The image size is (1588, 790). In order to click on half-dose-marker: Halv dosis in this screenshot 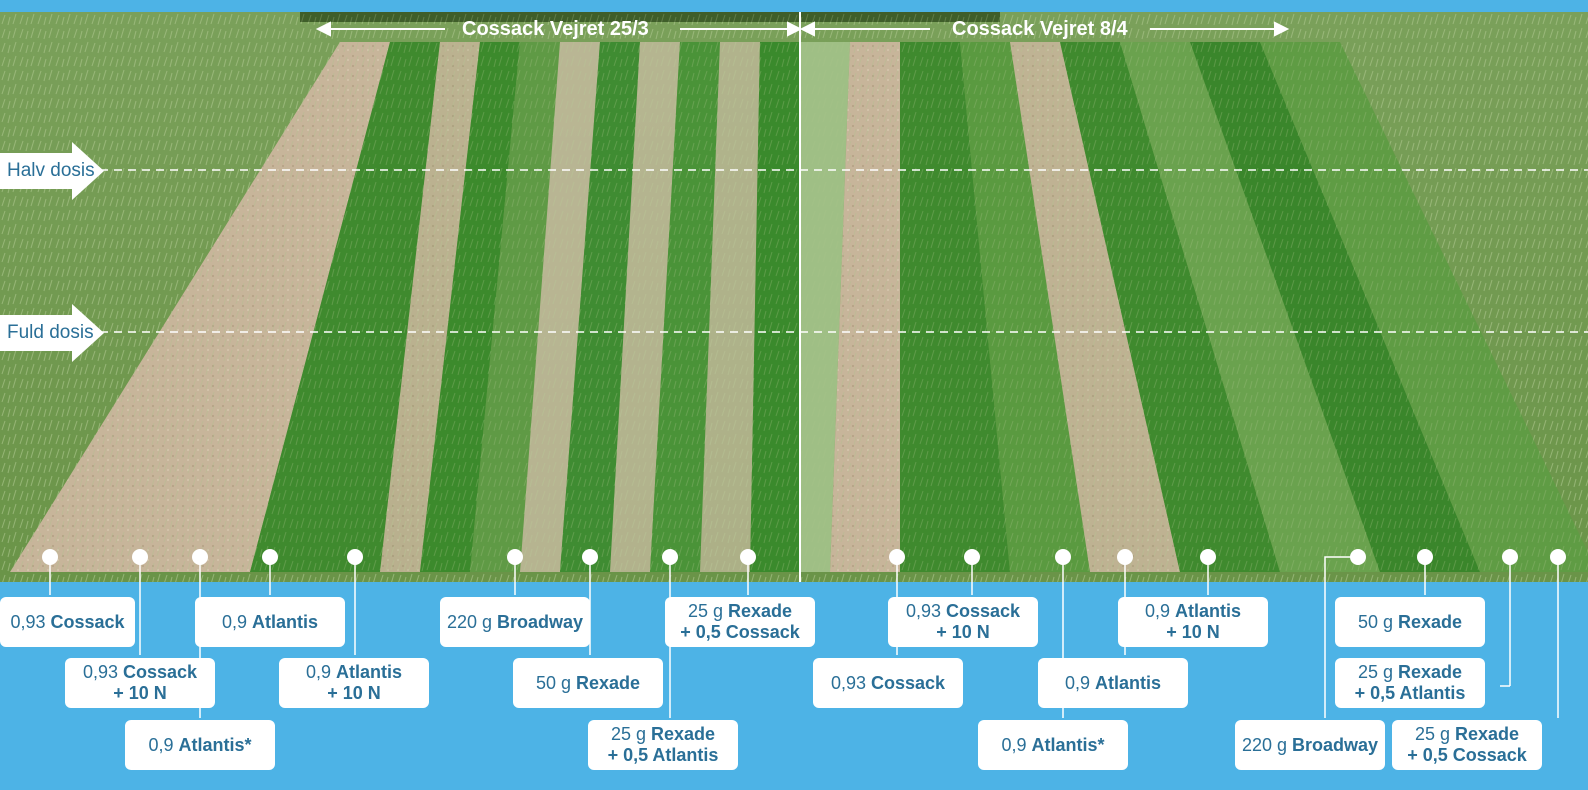, I will do `click(52, 171)`.